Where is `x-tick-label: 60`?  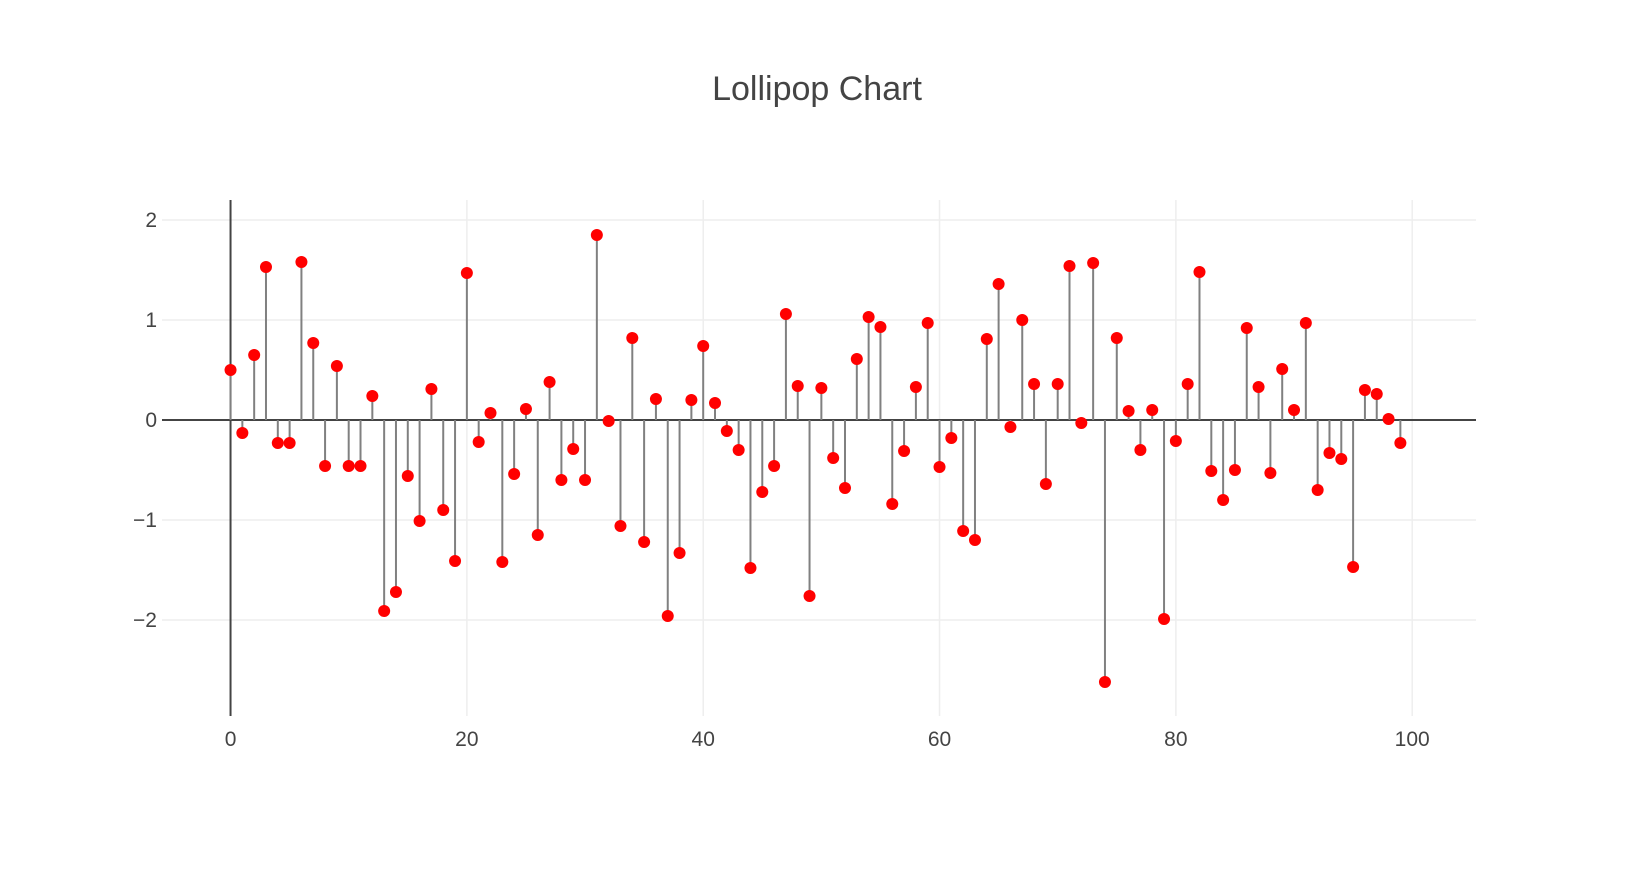 x-tick-label: 60 is located at coordinates (939, 739).